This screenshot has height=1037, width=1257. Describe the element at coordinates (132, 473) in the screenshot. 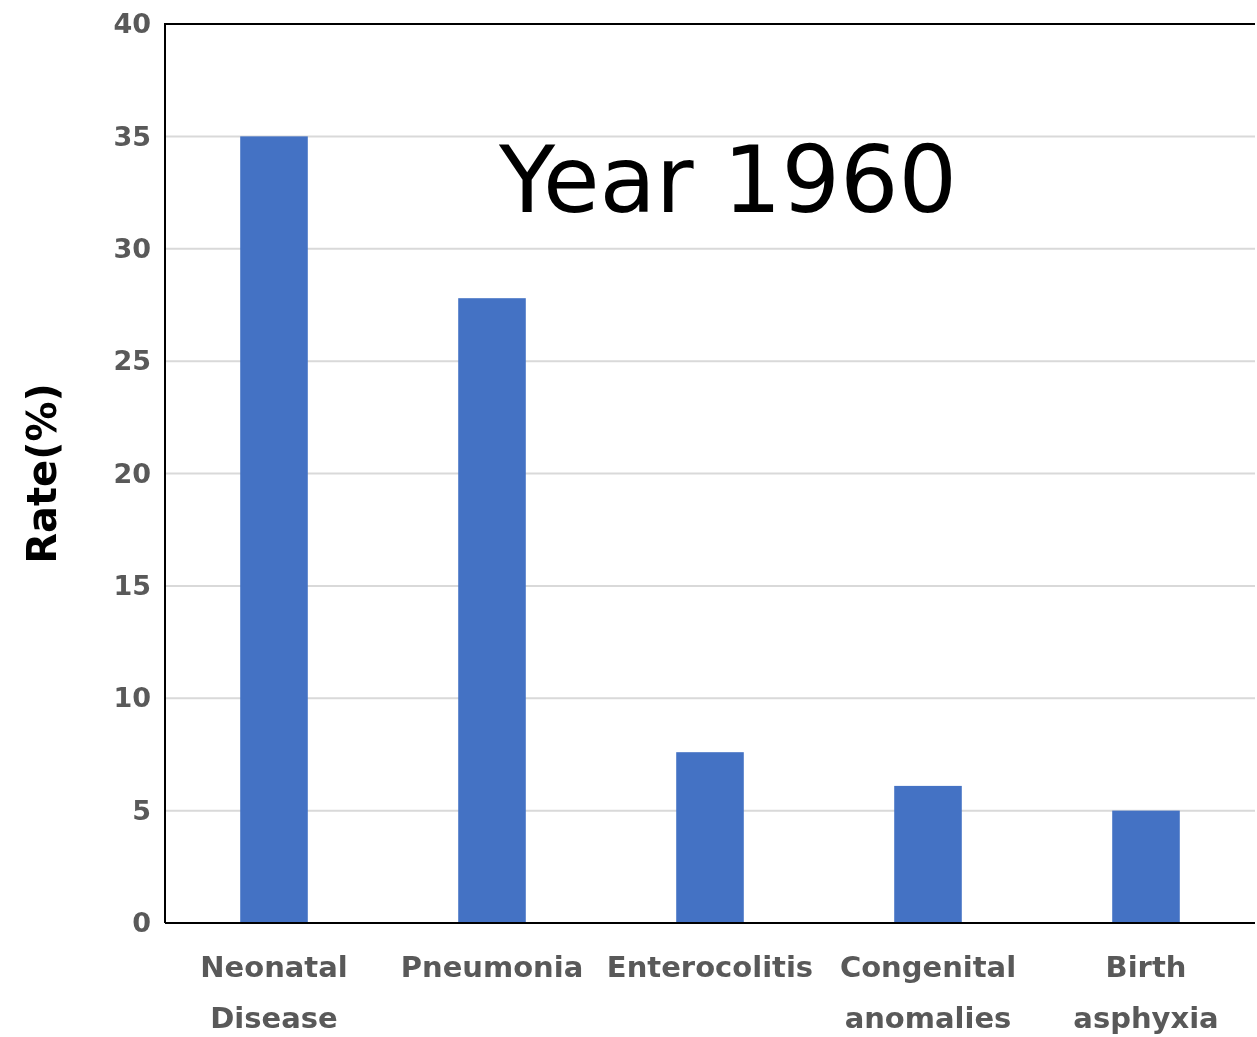

I see `y-tick-label: 20` at that location.